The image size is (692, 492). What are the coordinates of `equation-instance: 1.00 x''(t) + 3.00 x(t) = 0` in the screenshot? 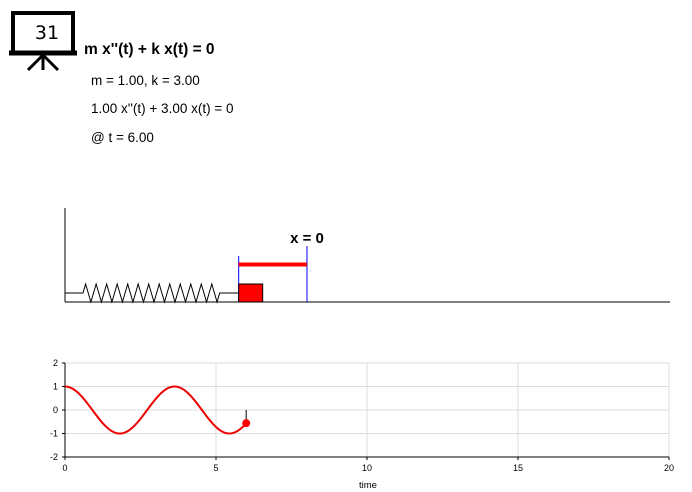 It's located at (162, 108).